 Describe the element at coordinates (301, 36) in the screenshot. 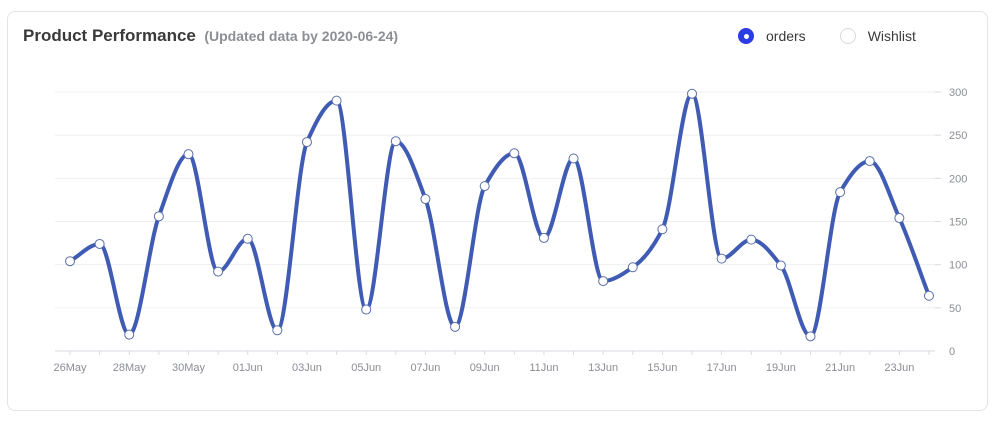

I see `chart-subtitle: (Updated data by 2020-06-24)` at that location.